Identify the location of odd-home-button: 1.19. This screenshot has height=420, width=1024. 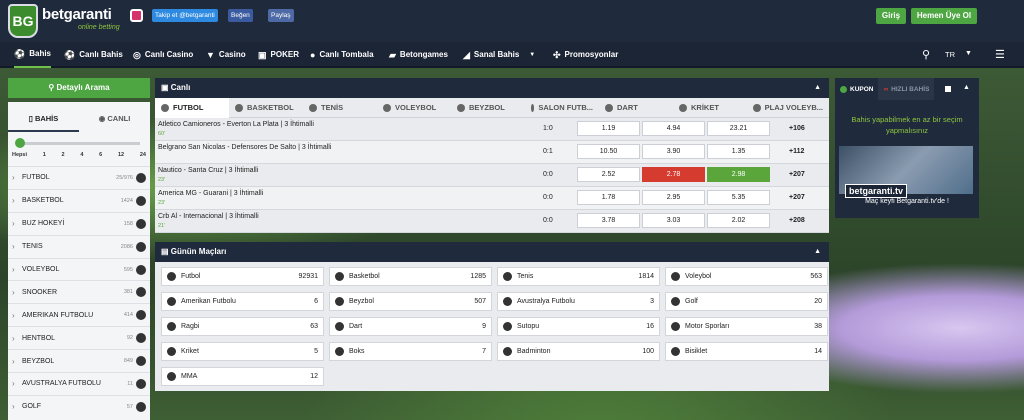
(608, 128).